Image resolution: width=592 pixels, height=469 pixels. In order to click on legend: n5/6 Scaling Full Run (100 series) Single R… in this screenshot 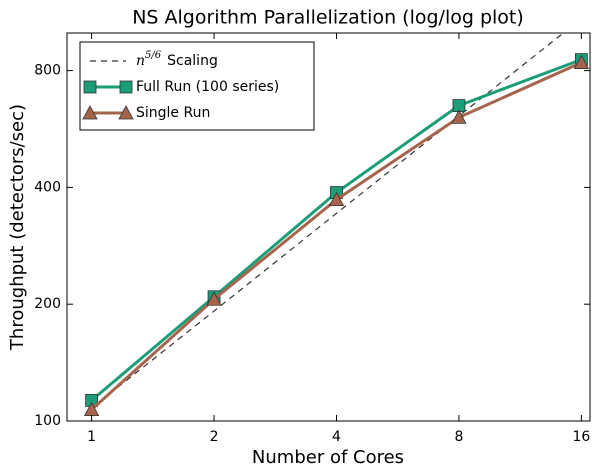, I will do `click(197, 86)`.